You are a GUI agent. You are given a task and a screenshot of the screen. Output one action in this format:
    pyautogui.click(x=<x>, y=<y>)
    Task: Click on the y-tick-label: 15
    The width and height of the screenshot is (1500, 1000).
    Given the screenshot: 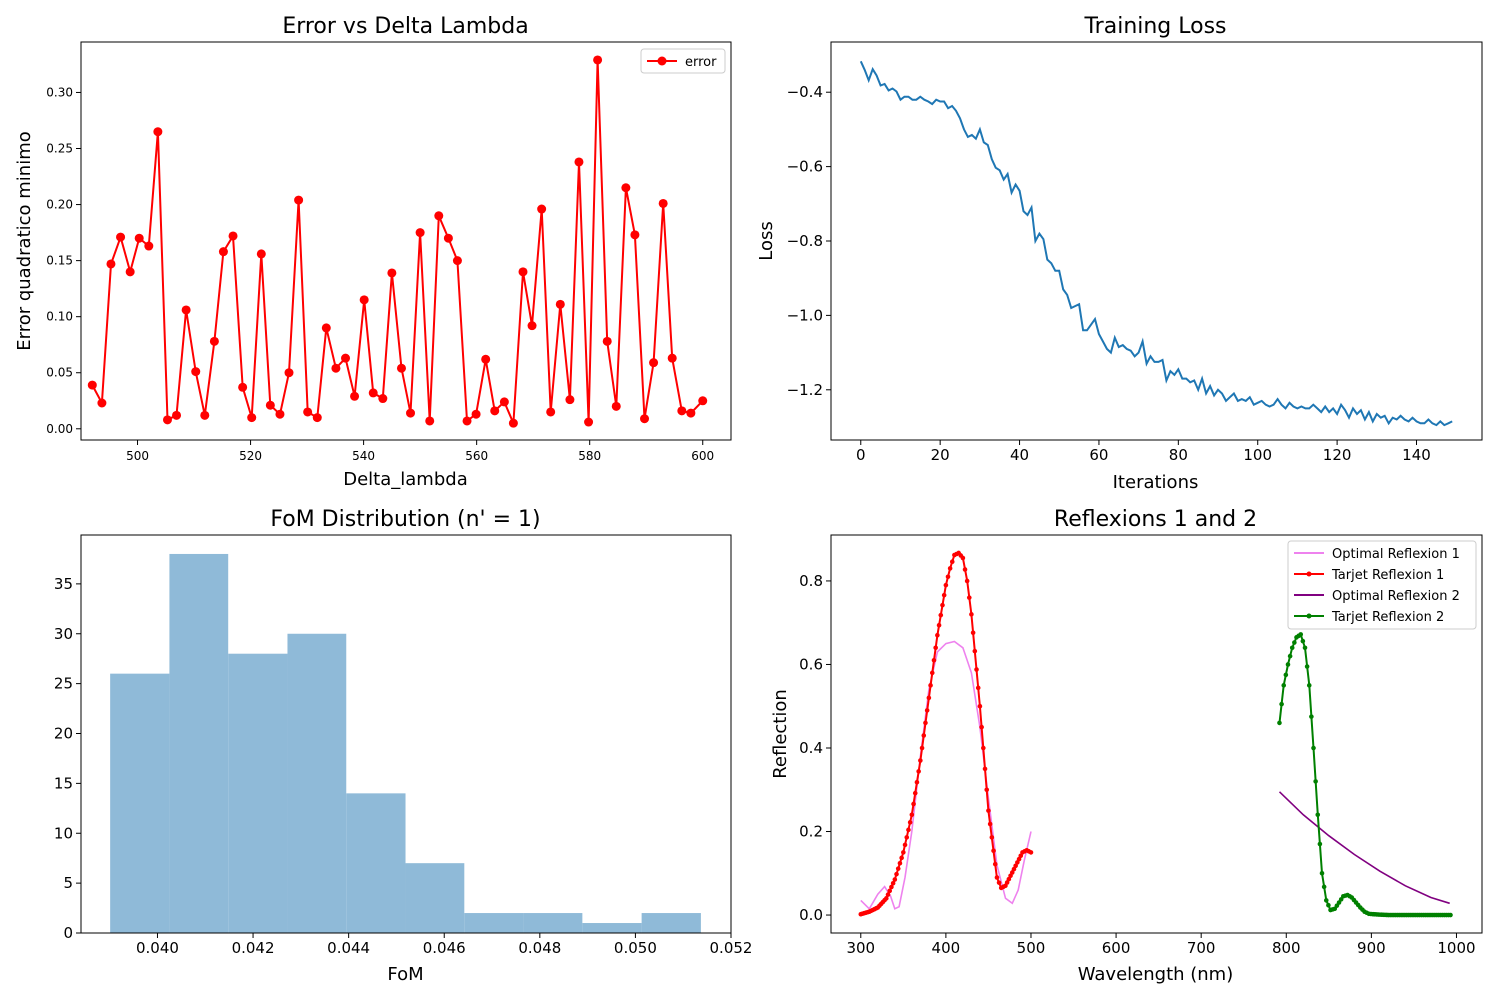 What is the action you would take?
    pyautogui.click(x=63, y=783)
    